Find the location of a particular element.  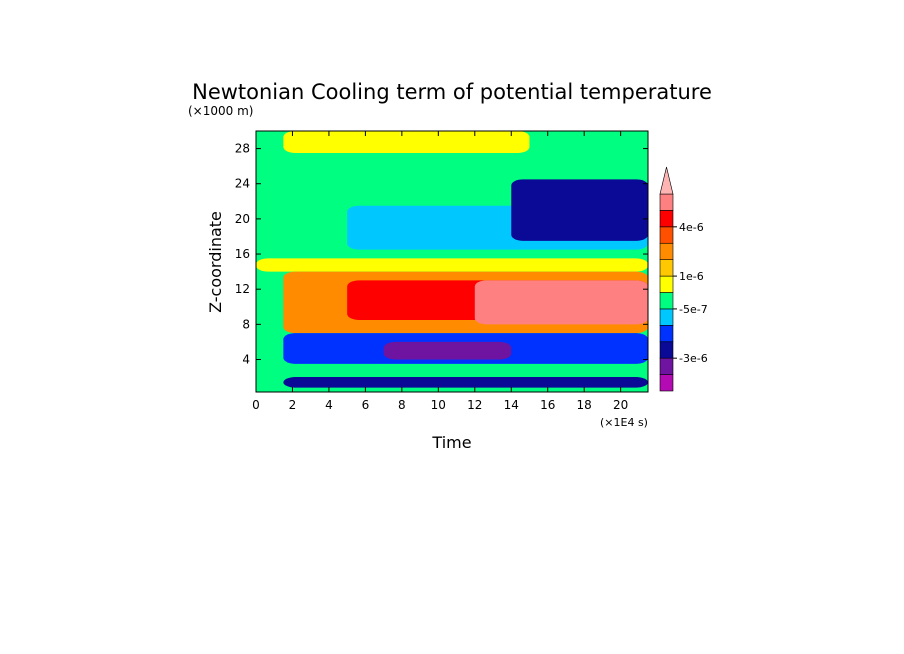

colorbar-label: -5e-7 is located at coordinates (693, 309).